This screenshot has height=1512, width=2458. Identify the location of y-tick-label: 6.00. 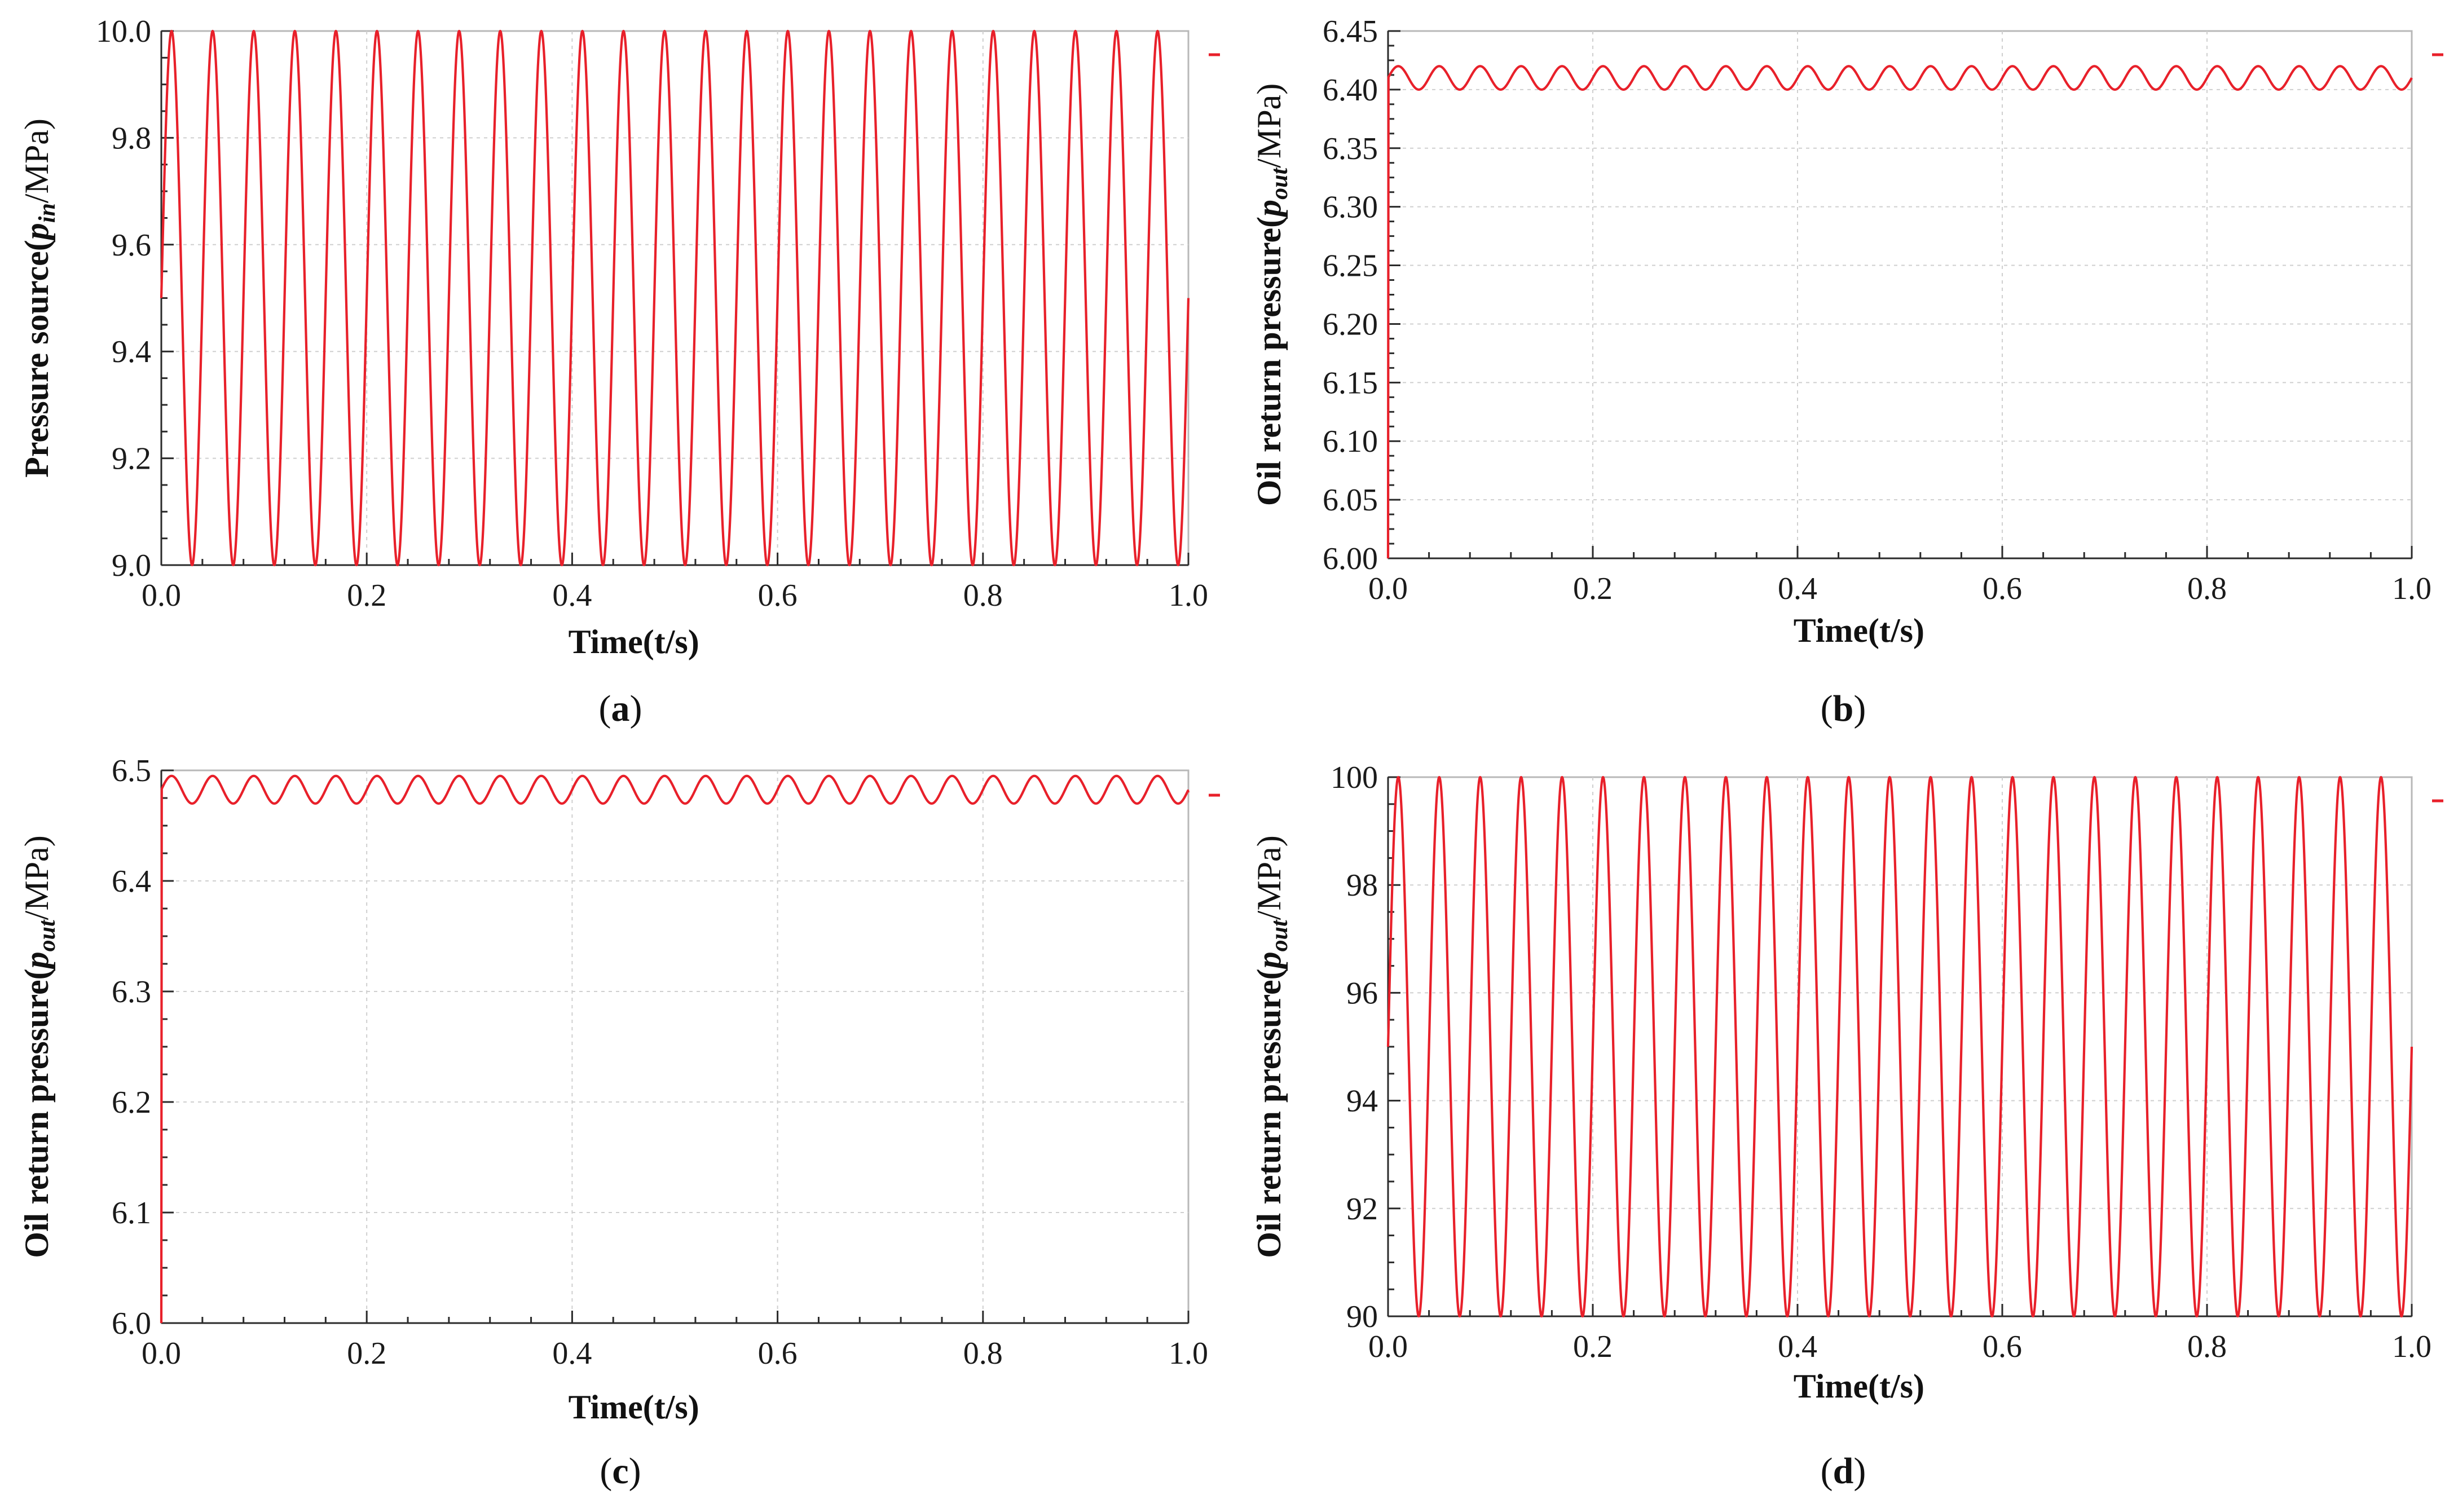
(1351, 558).